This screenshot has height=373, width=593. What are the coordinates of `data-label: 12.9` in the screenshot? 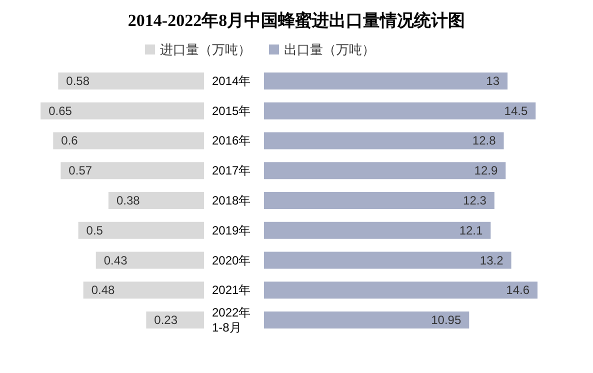 It's located at (486, 171).